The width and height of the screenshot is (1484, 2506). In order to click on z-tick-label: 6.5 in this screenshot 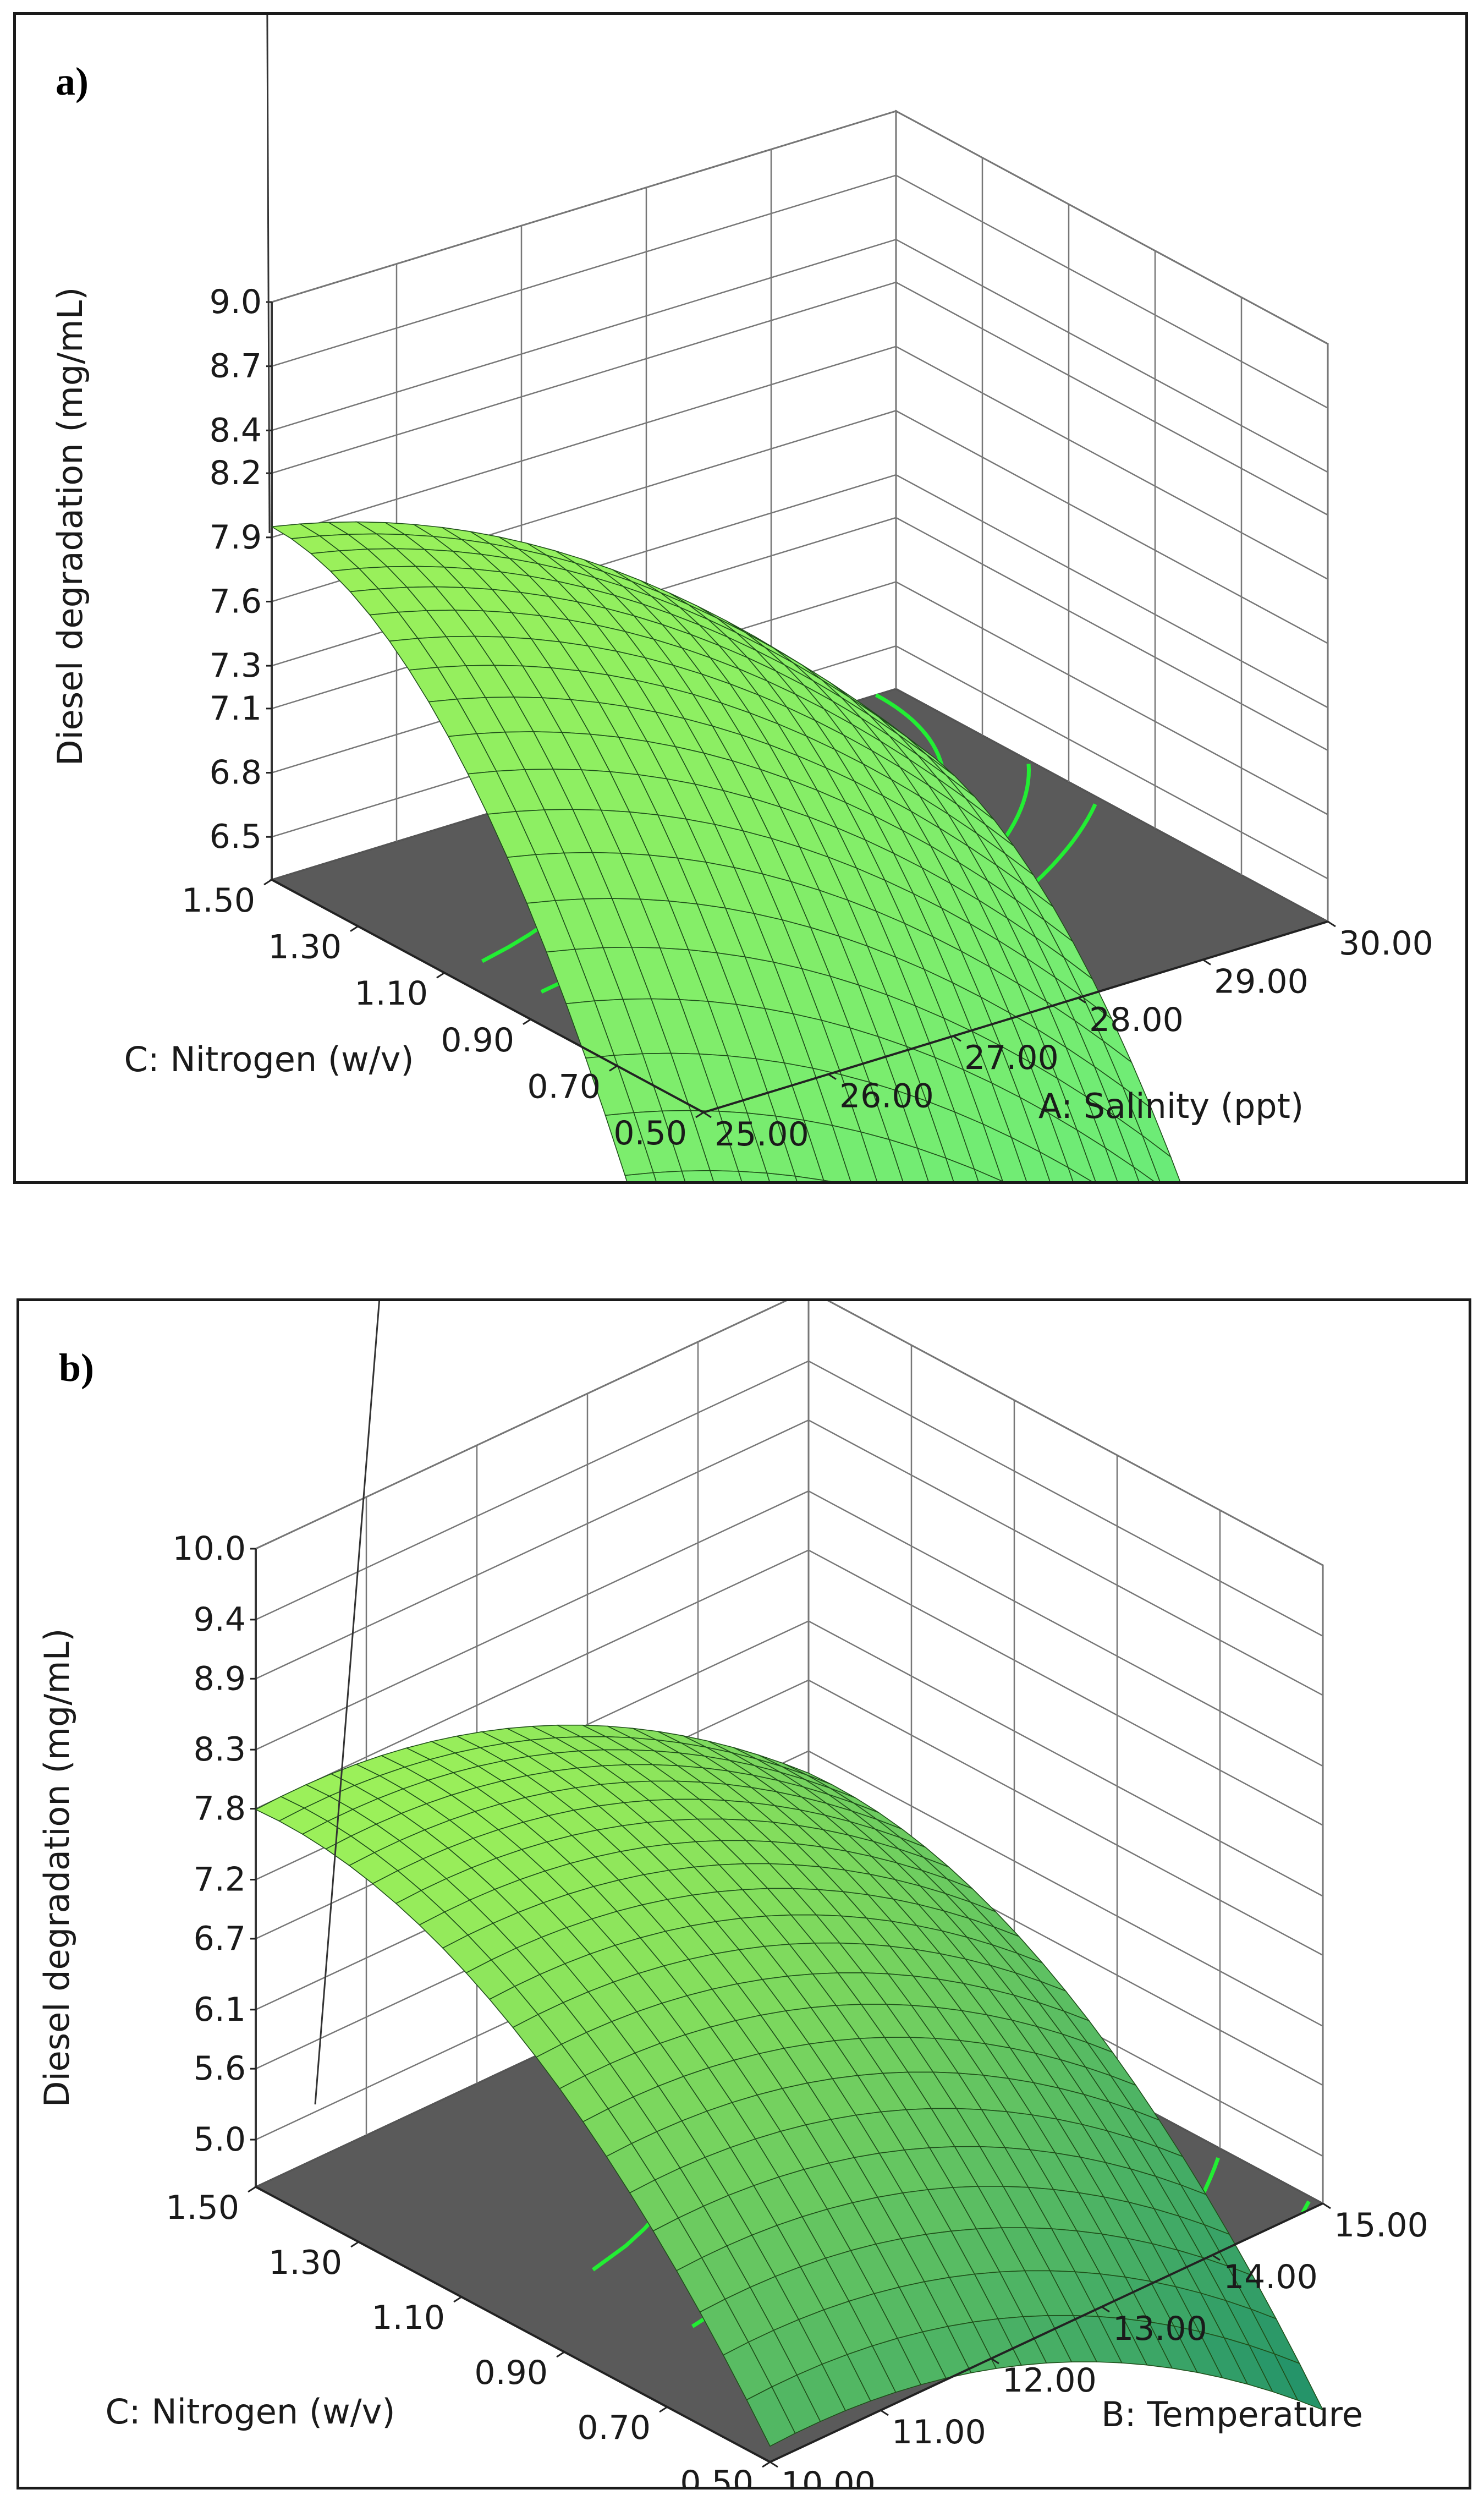, I will do `click(236, 837)`.